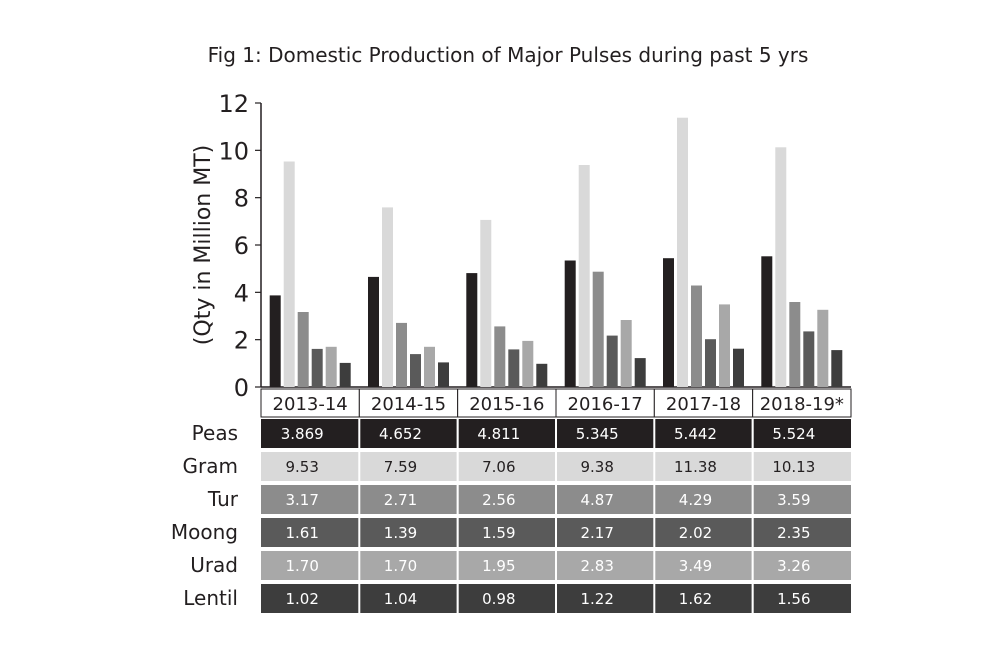 Image resolution: width=1002 pixels, height=658 pixels. I want to click on category-label: 2015-16, so click(506, 404).